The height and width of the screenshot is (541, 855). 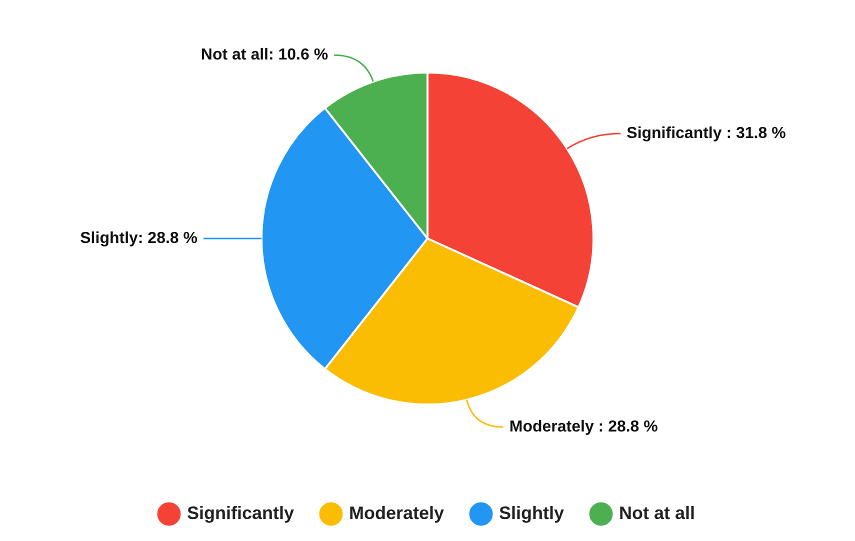 I want to click on legend-label: Not at all, so click(x=657, y=512).